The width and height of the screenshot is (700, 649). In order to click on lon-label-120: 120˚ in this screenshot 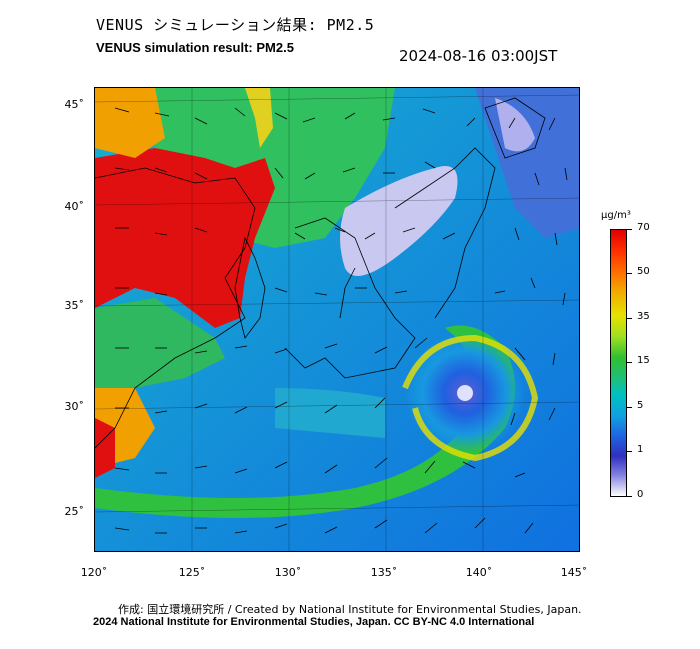, I will do `click(94, 572)`.